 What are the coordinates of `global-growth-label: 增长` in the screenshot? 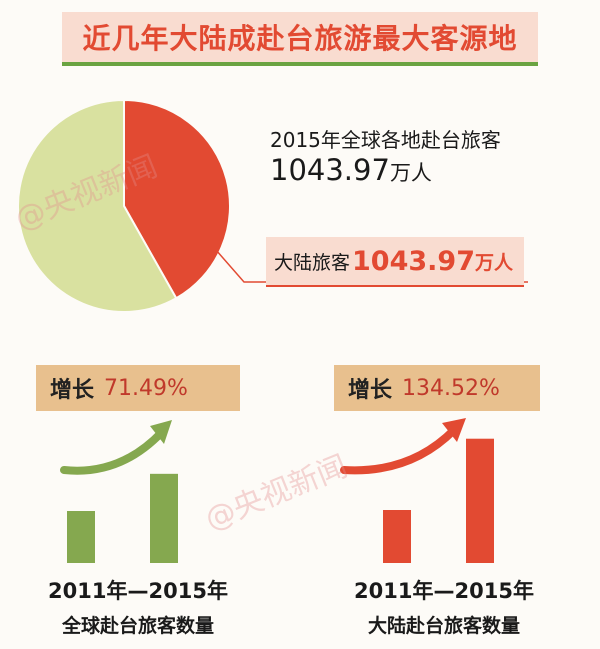 It's located at (72, 390).